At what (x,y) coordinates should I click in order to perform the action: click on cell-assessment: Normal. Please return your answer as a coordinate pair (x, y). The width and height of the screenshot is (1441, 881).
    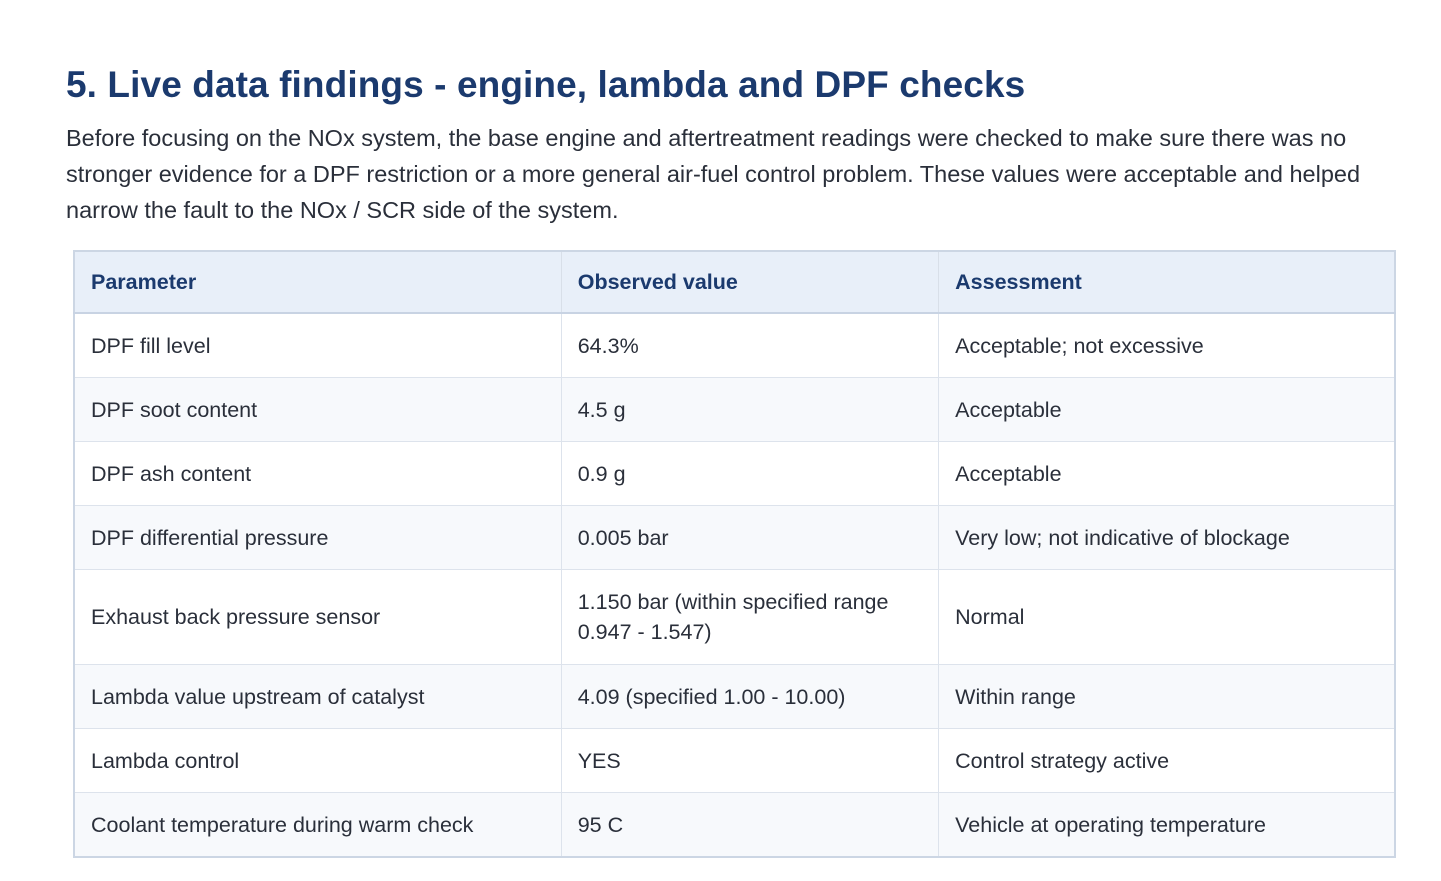
    Looking at the image, I should click on (1167, 617).